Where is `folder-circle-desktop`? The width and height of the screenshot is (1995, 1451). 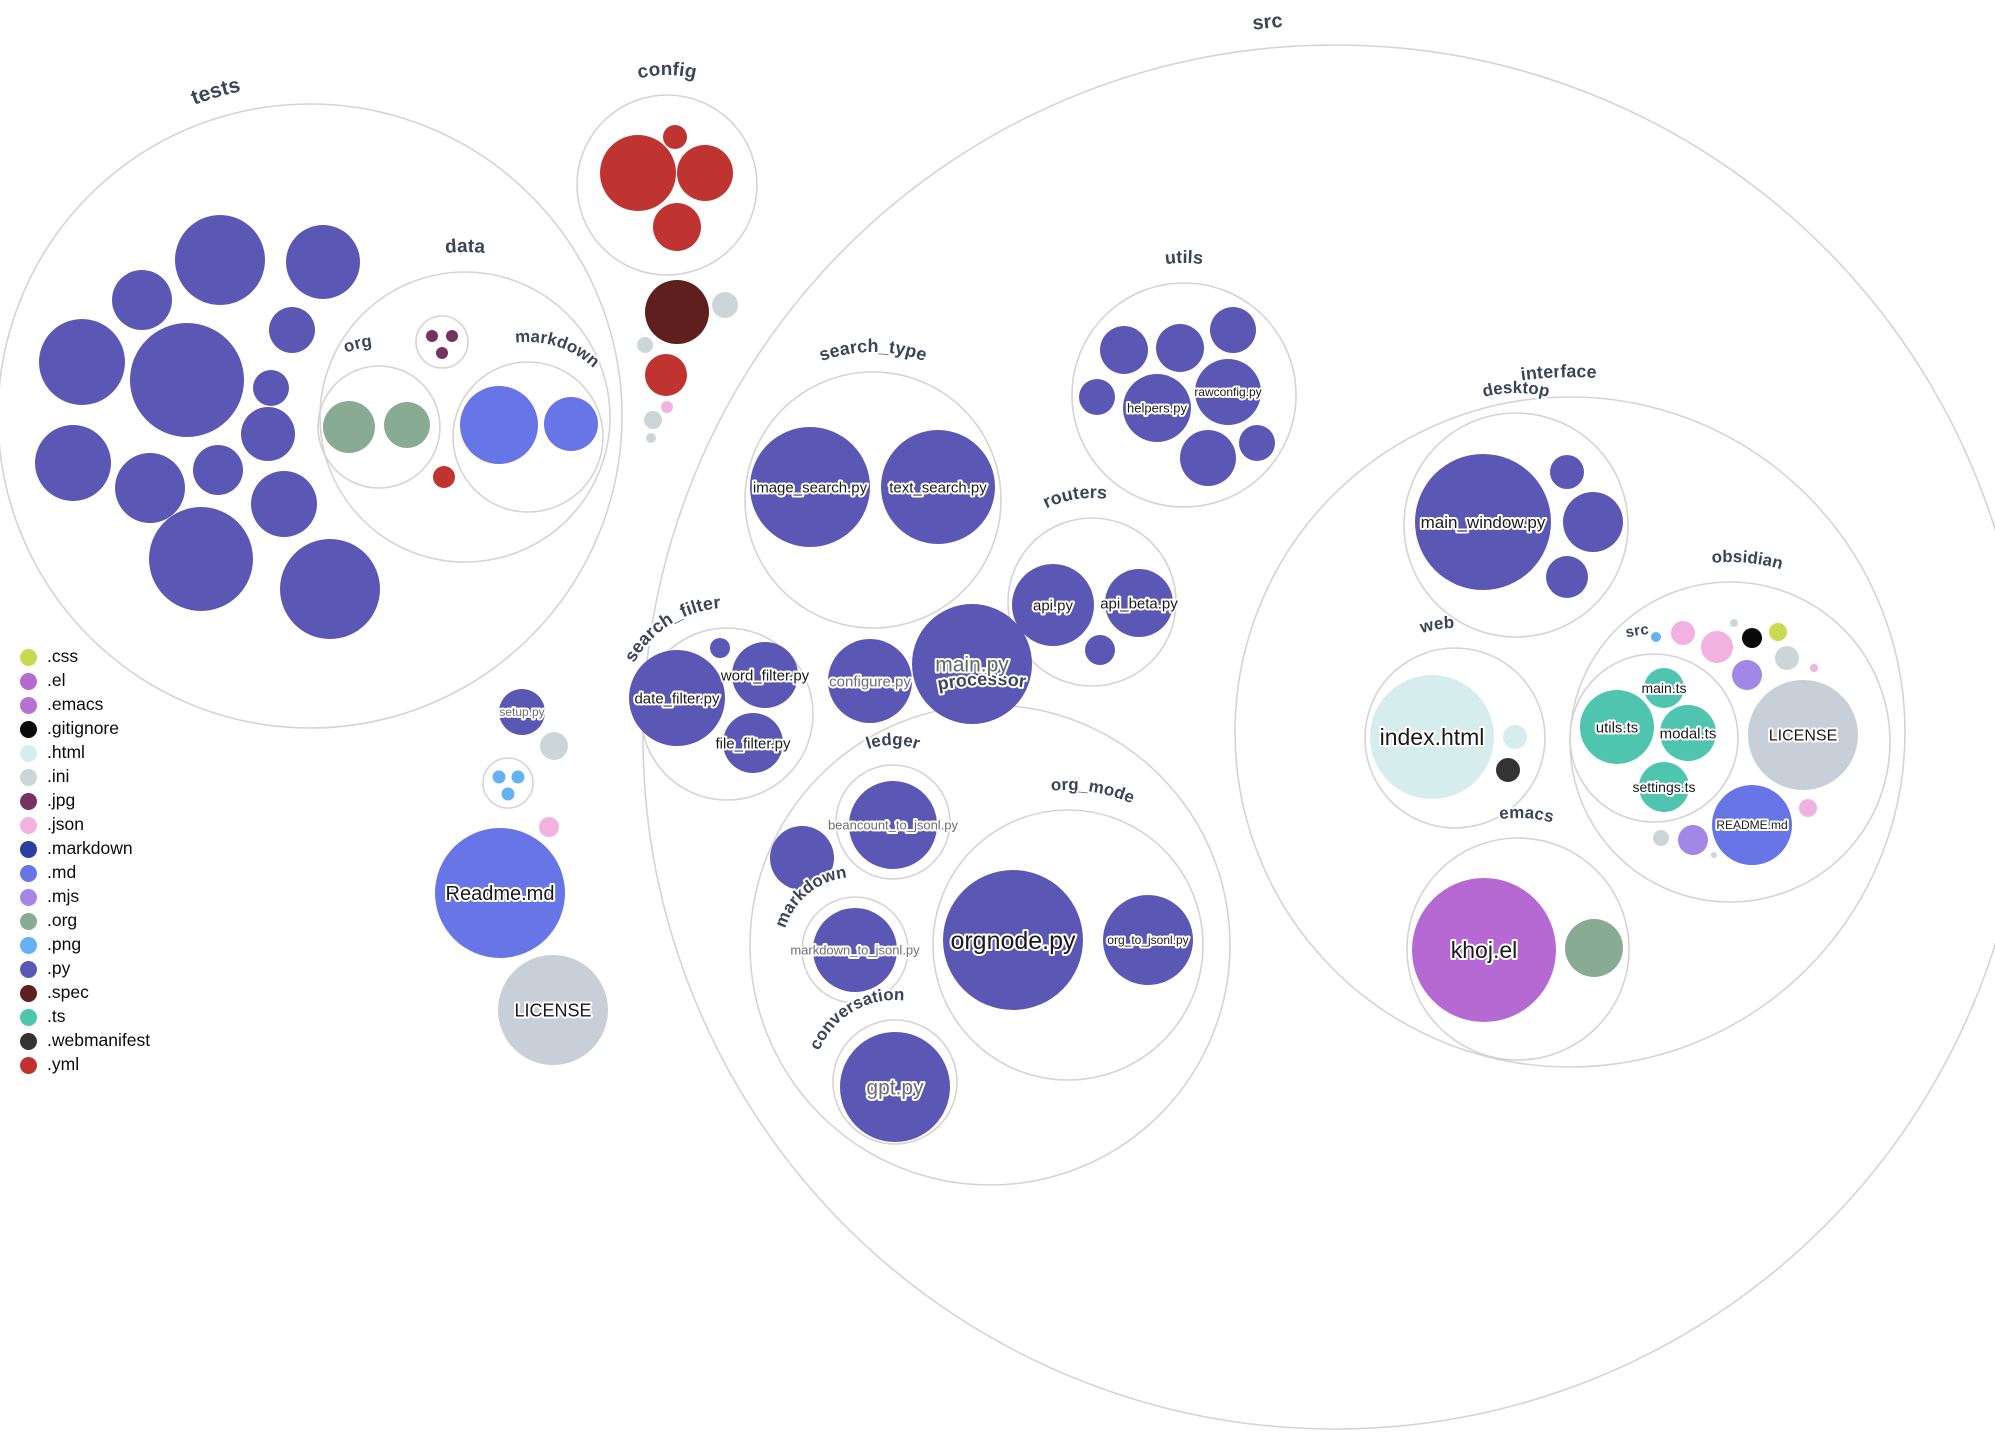 folder-circle-desktop is located at coordinates (1516, 525).